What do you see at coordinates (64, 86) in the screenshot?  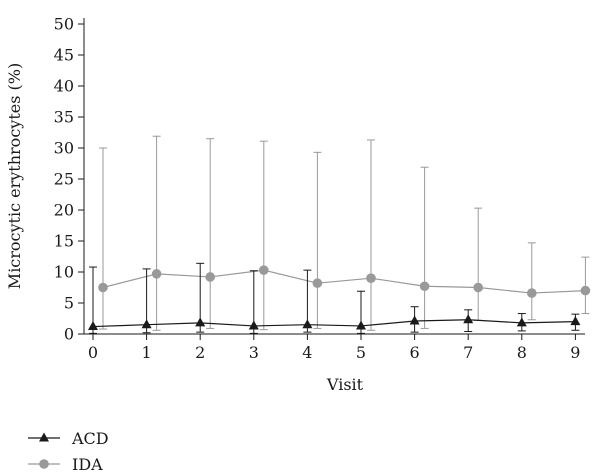 I see `y-tick-label: 40` at bounding box center [64, 86].